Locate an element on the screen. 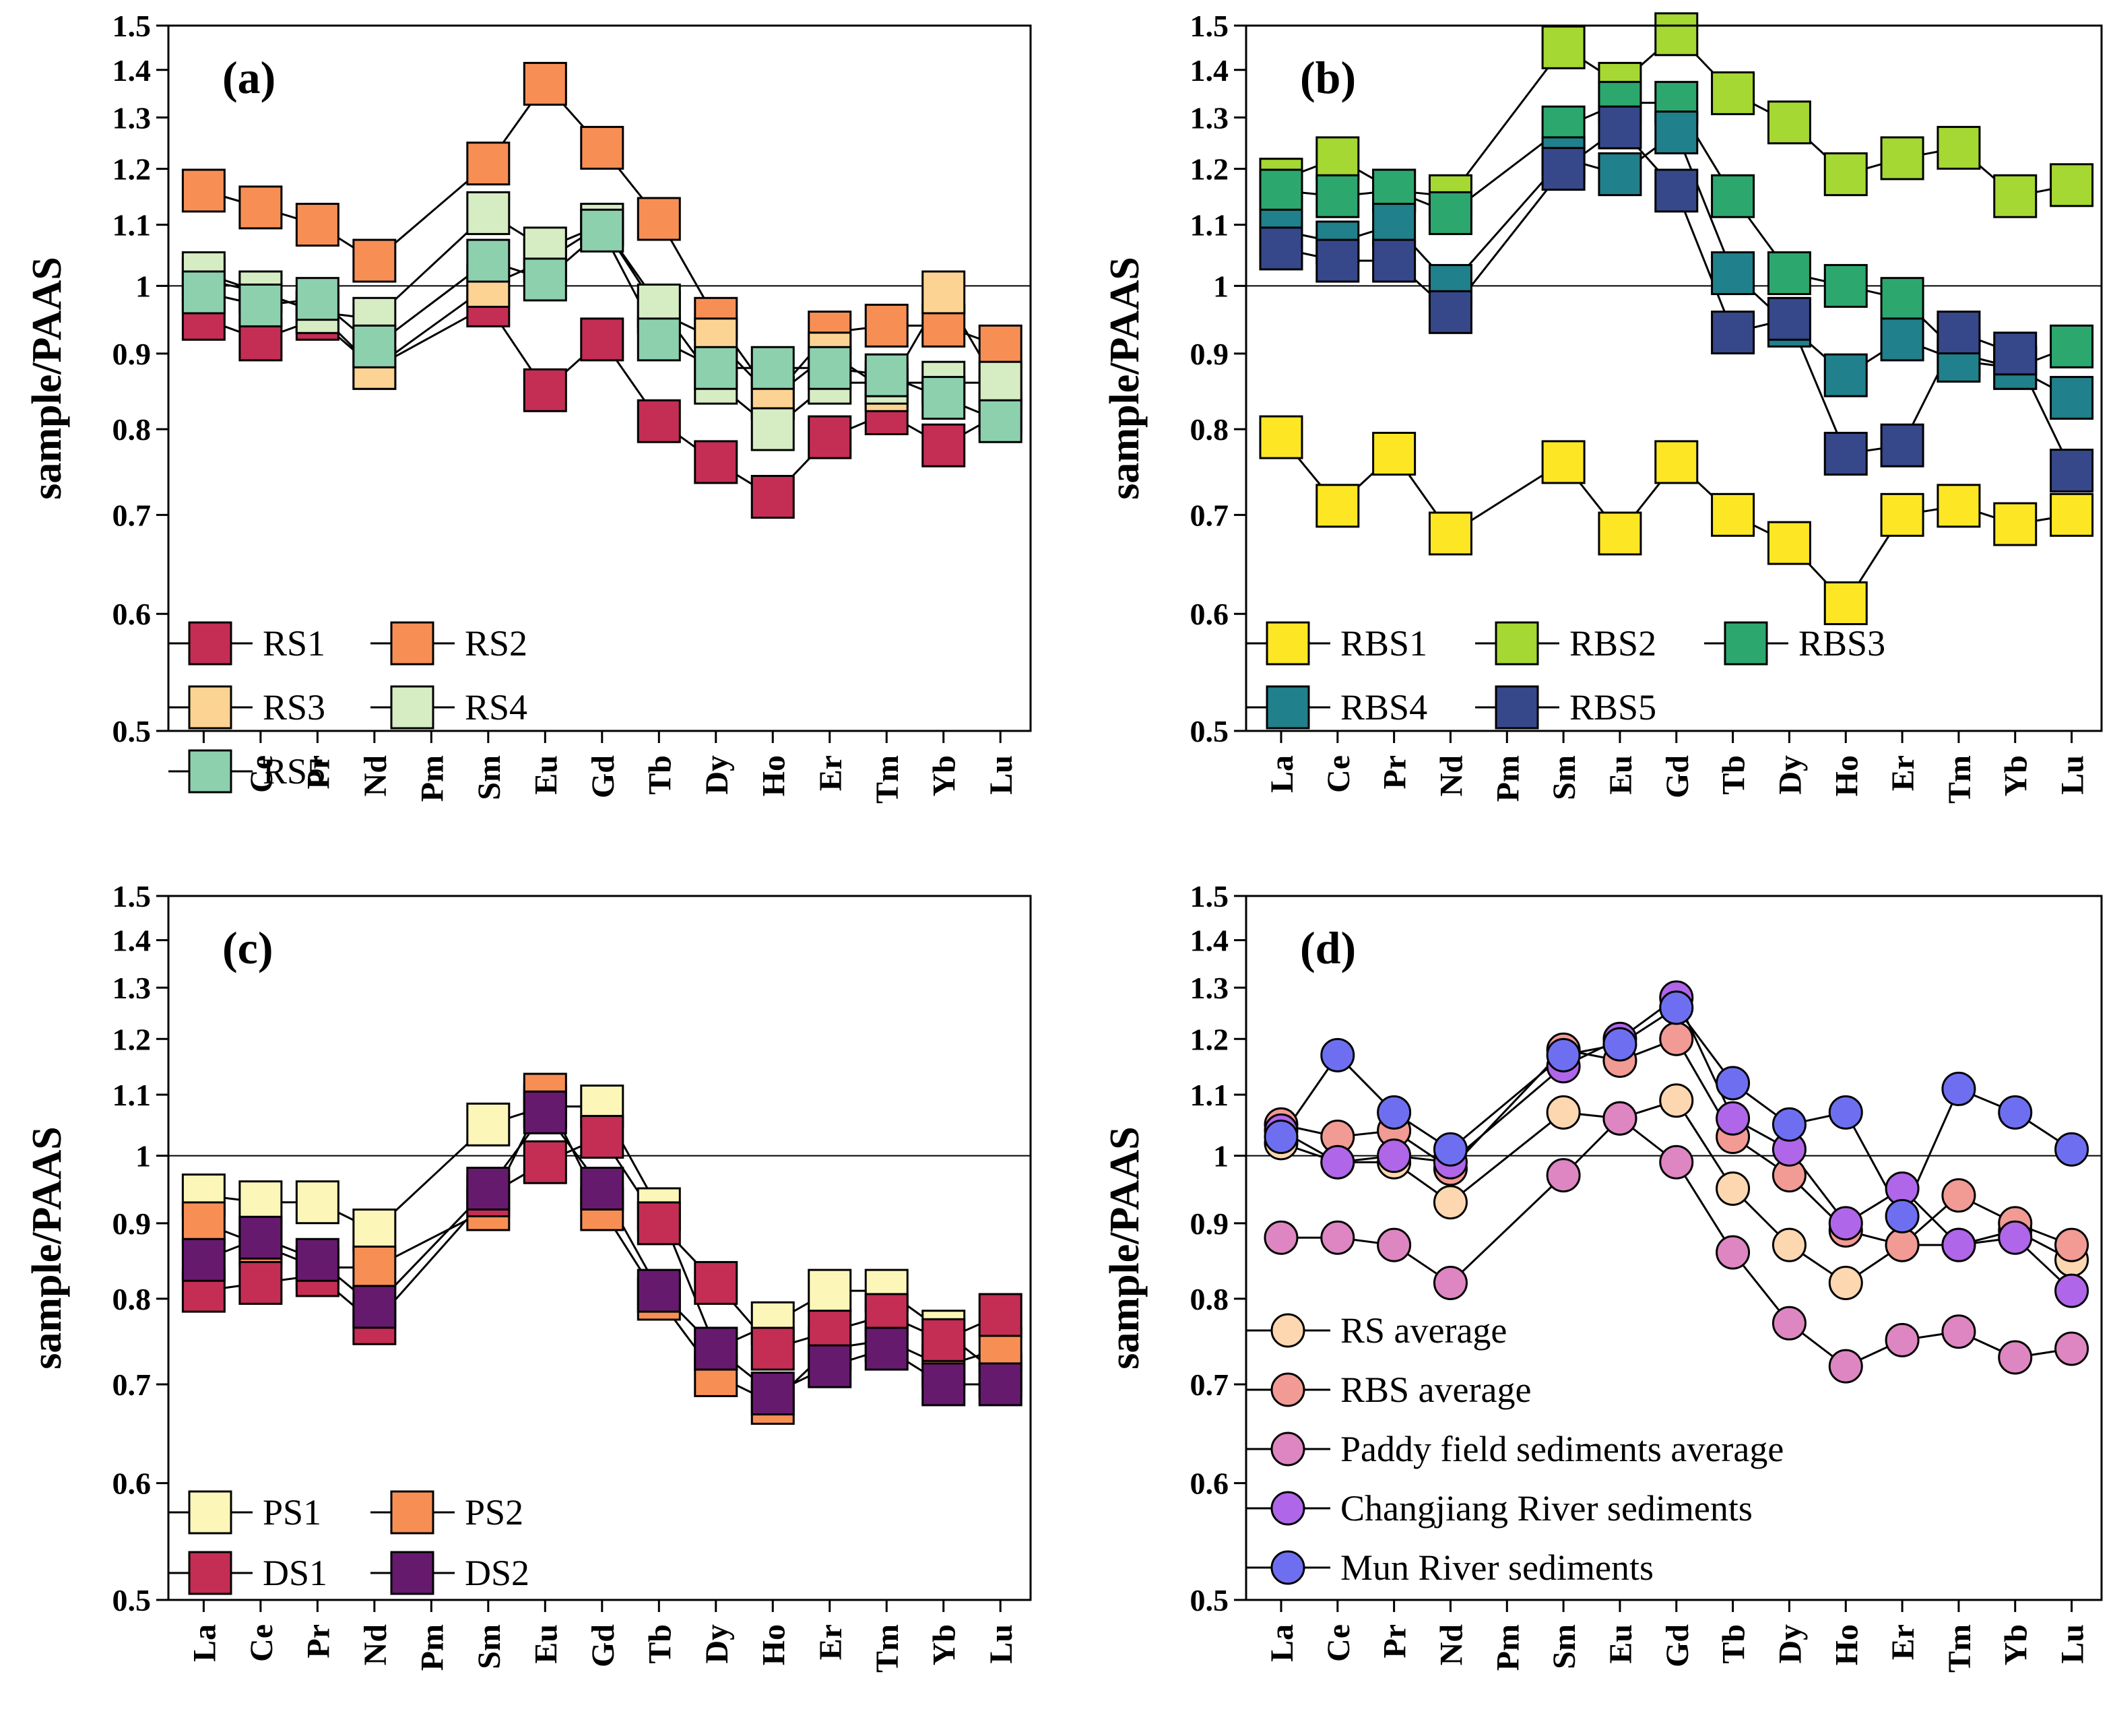 This screenshot has width=2113, height=1736. legend-marker-rbs2 is located at coordinates (1517, 643).